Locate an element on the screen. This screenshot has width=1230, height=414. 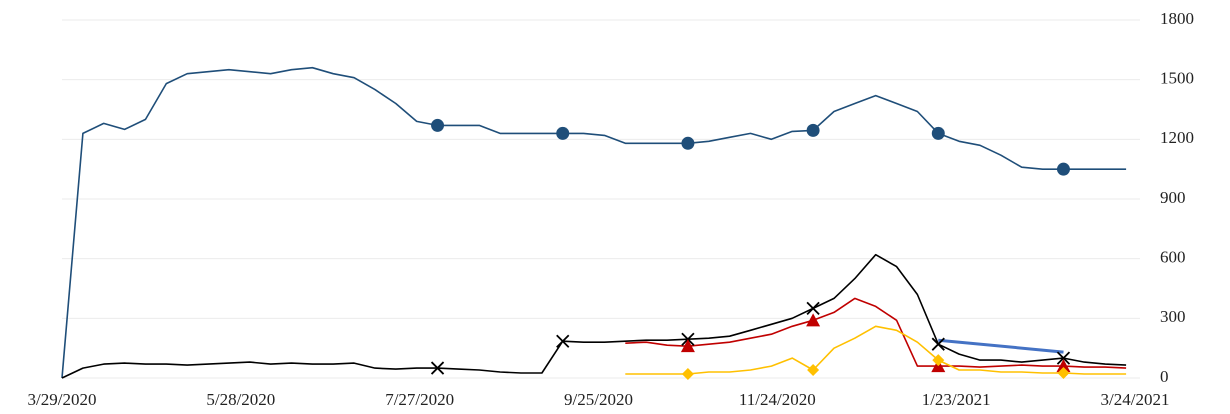
x-tick-label: 3/29/2020 is located at coordinates (62, 399).